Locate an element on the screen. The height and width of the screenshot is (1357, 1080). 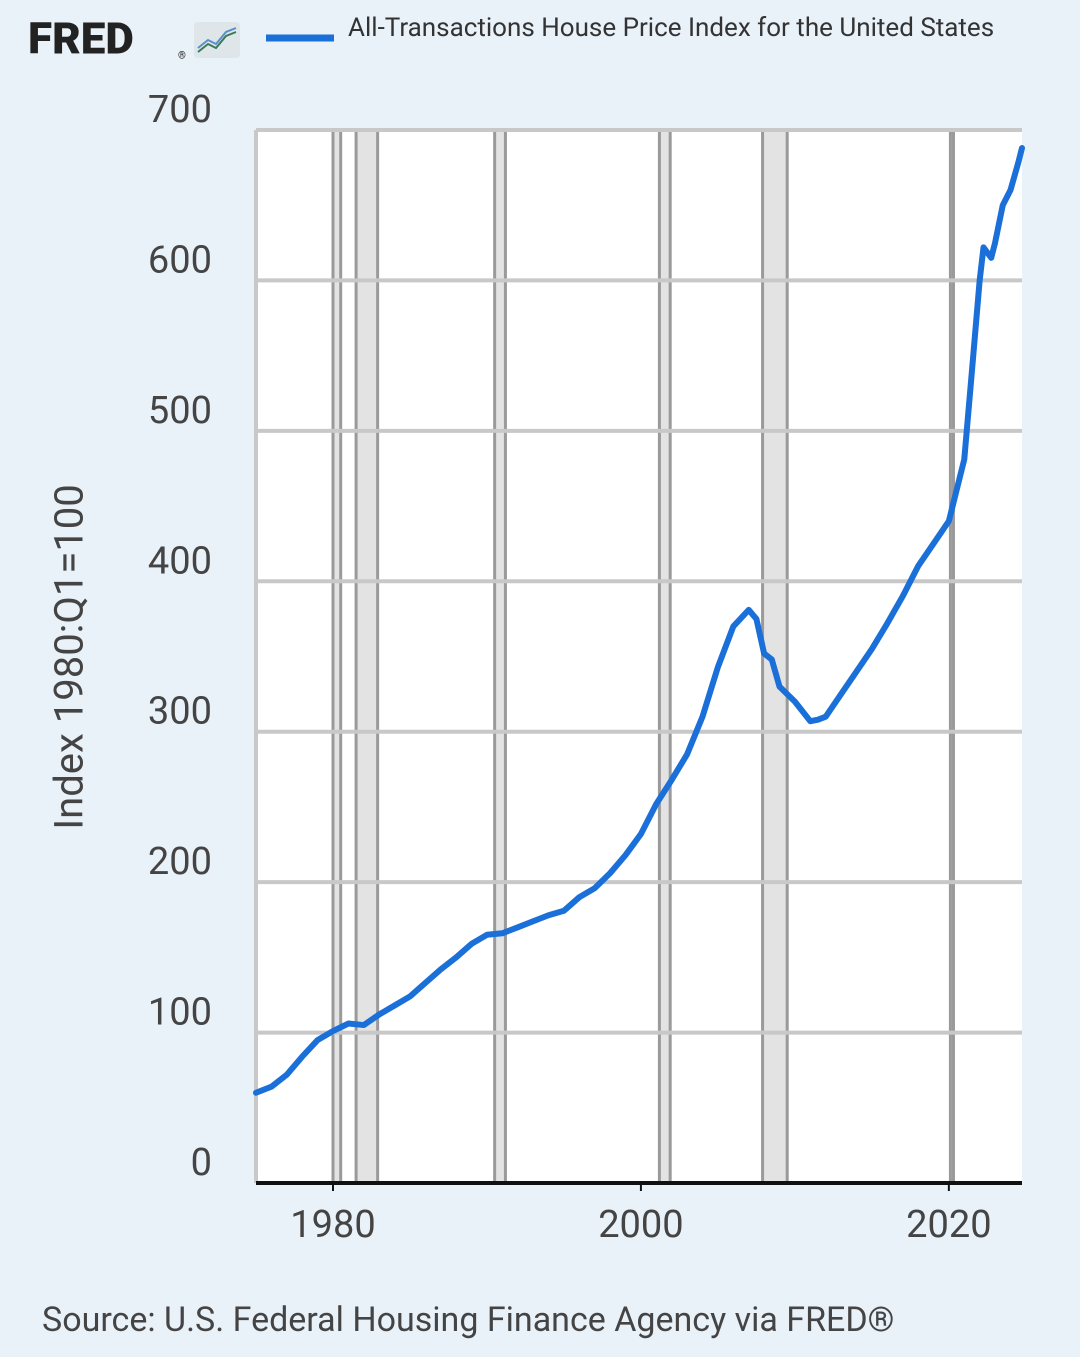
y-tick-label: 500 is located at coordinates (180, 411).